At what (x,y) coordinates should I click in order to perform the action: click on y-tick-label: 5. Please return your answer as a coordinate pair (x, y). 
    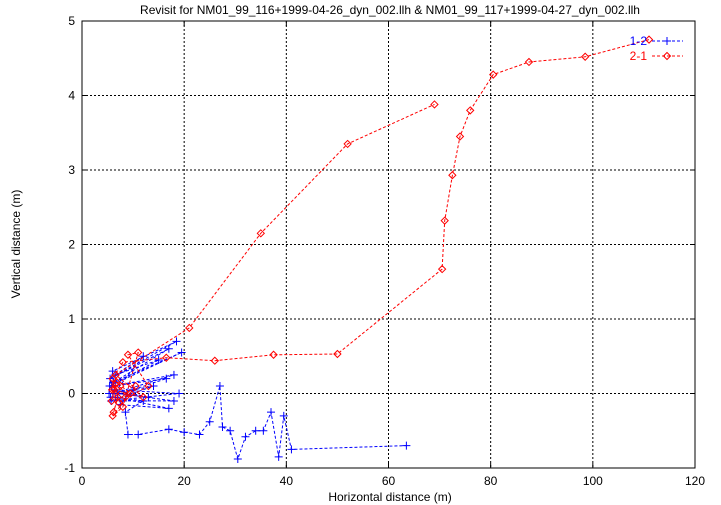
    Looking at the image, I should click on (71, 21).